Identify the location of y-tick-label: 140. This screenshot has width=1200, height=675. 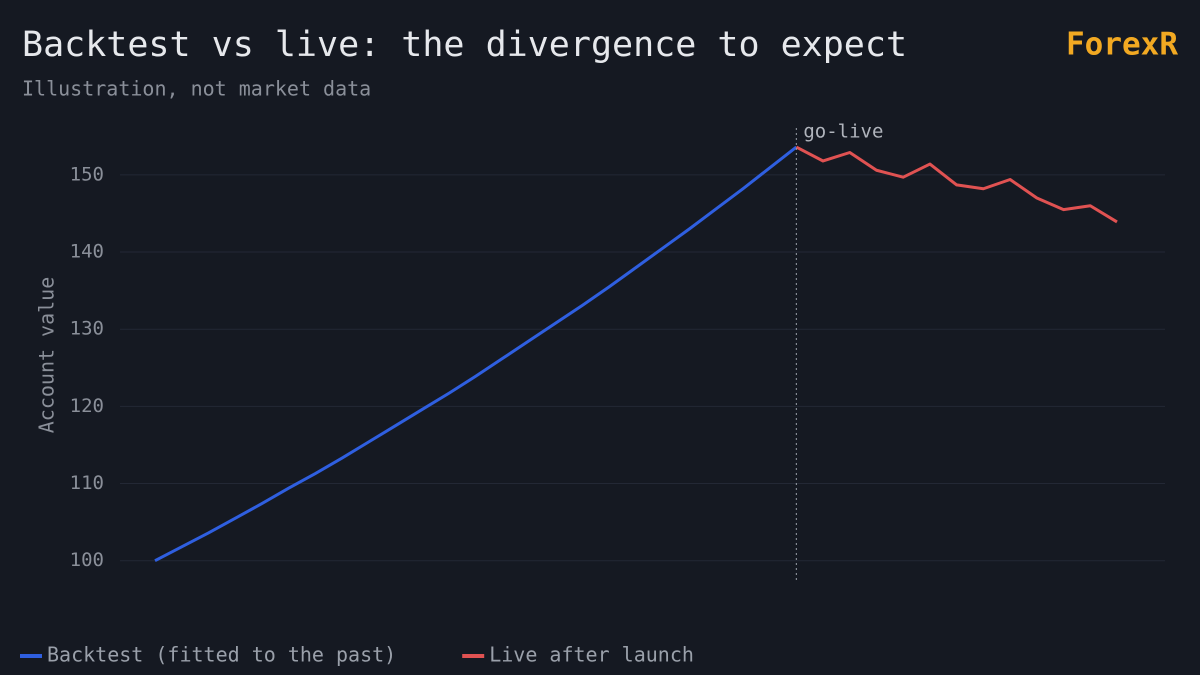
(87, 252).